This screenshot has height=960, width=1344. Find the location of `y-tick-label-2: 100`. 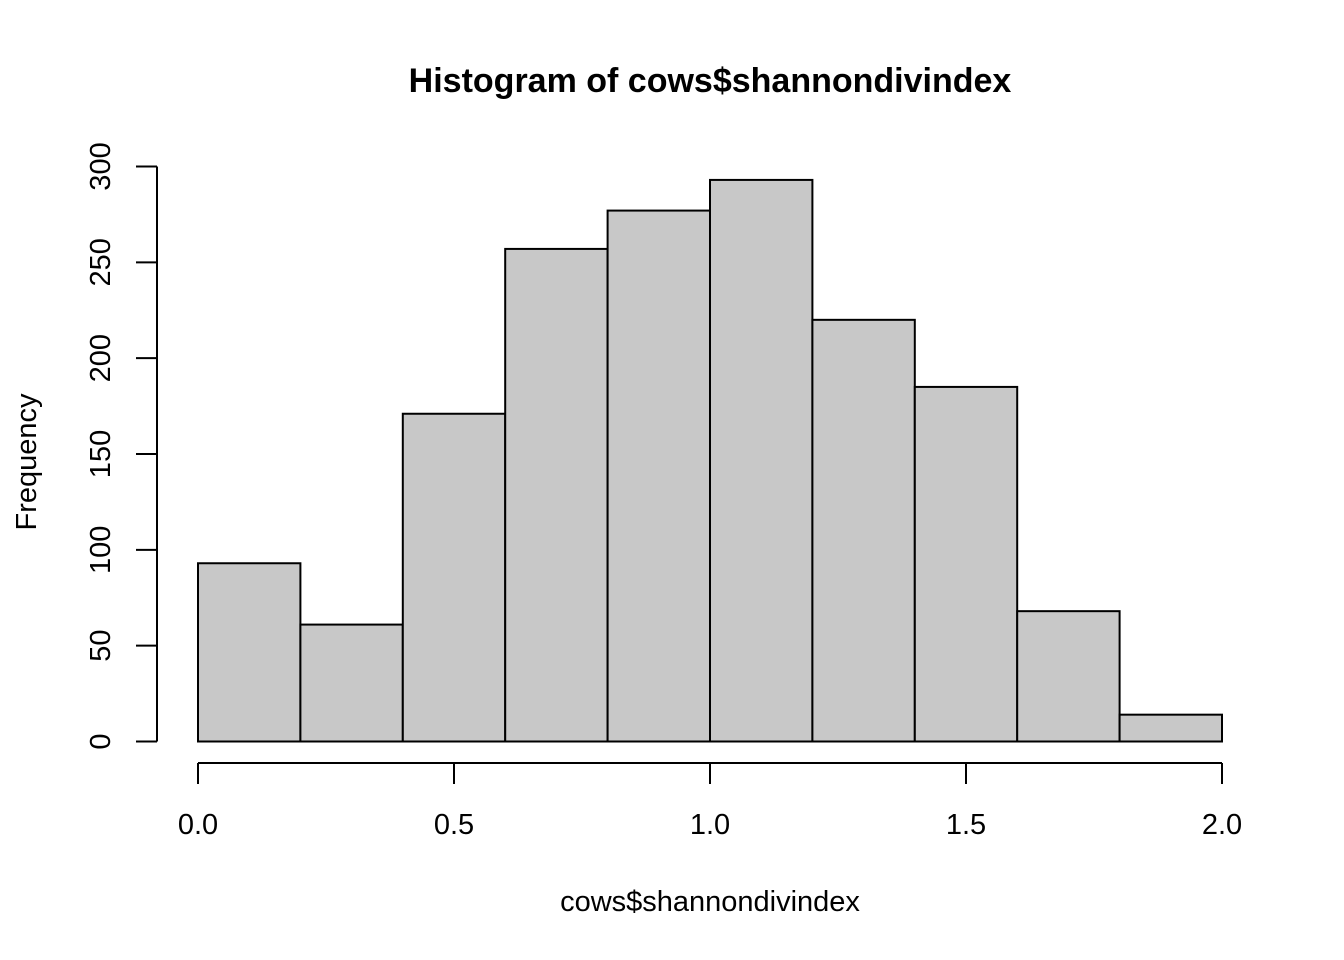

y-tick-label-2: 100 is located at coordinates (101, 550).